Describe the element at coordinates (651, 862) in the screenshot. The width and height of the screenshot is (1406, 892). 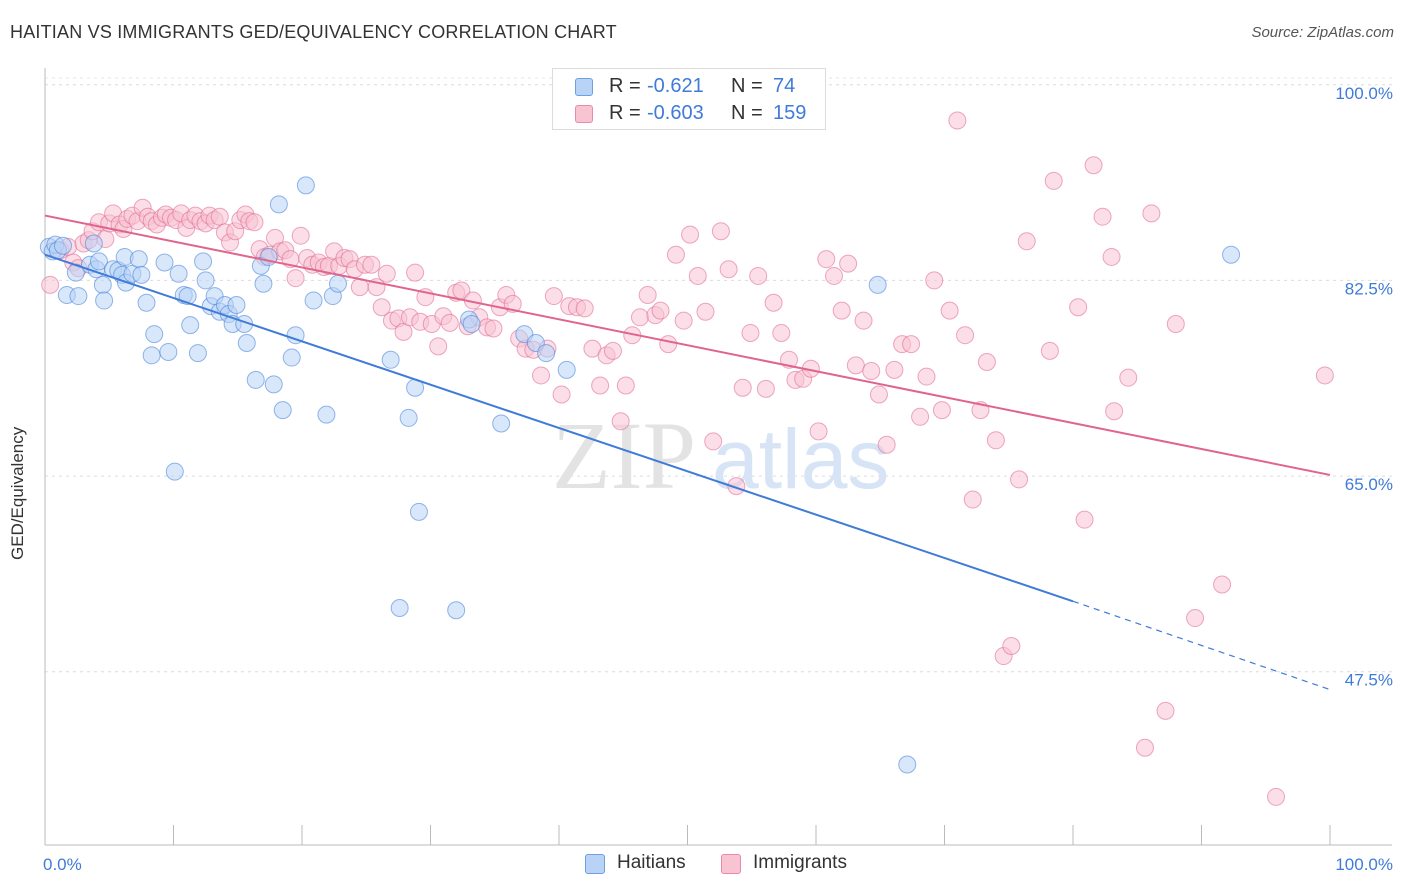
I see `bottom-legend-label-haitians: Haitians` at that location.